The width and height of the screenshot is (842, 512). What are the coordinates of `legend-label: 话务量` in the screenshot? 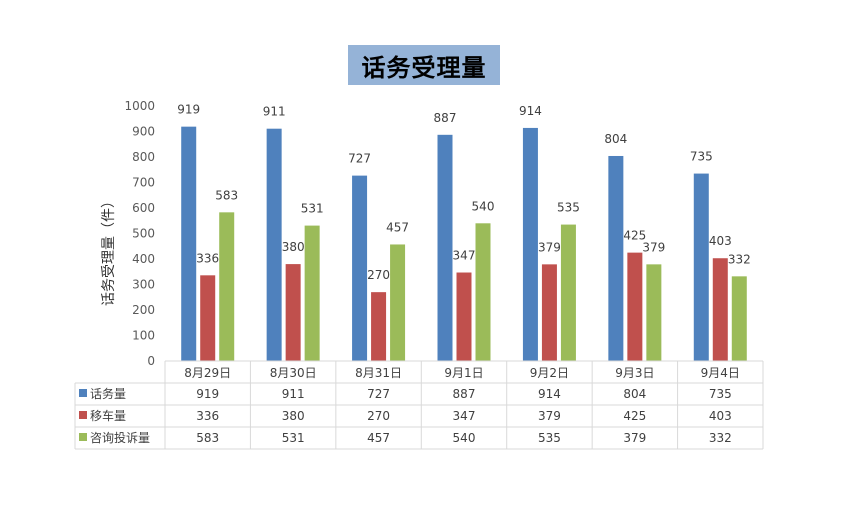 It's located at (108, 393).